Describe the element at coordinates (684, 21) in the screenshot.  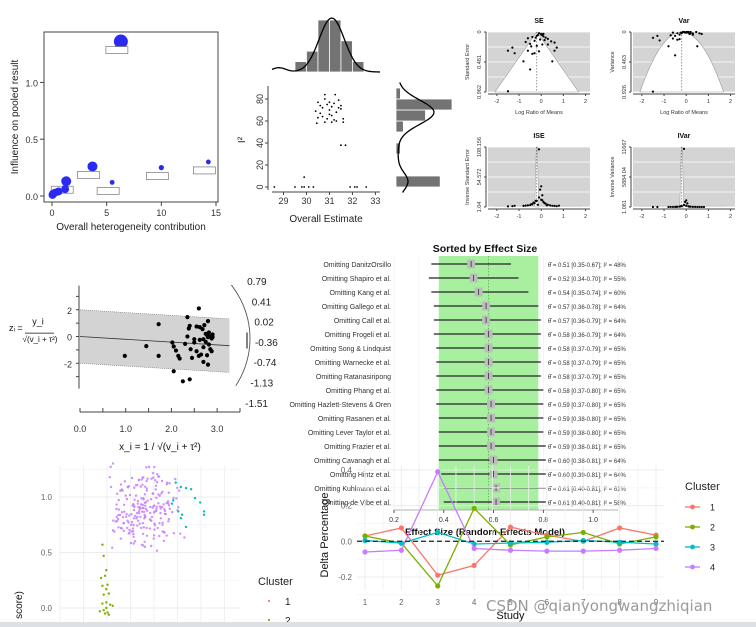
I see `panel-title: Var` at that location.